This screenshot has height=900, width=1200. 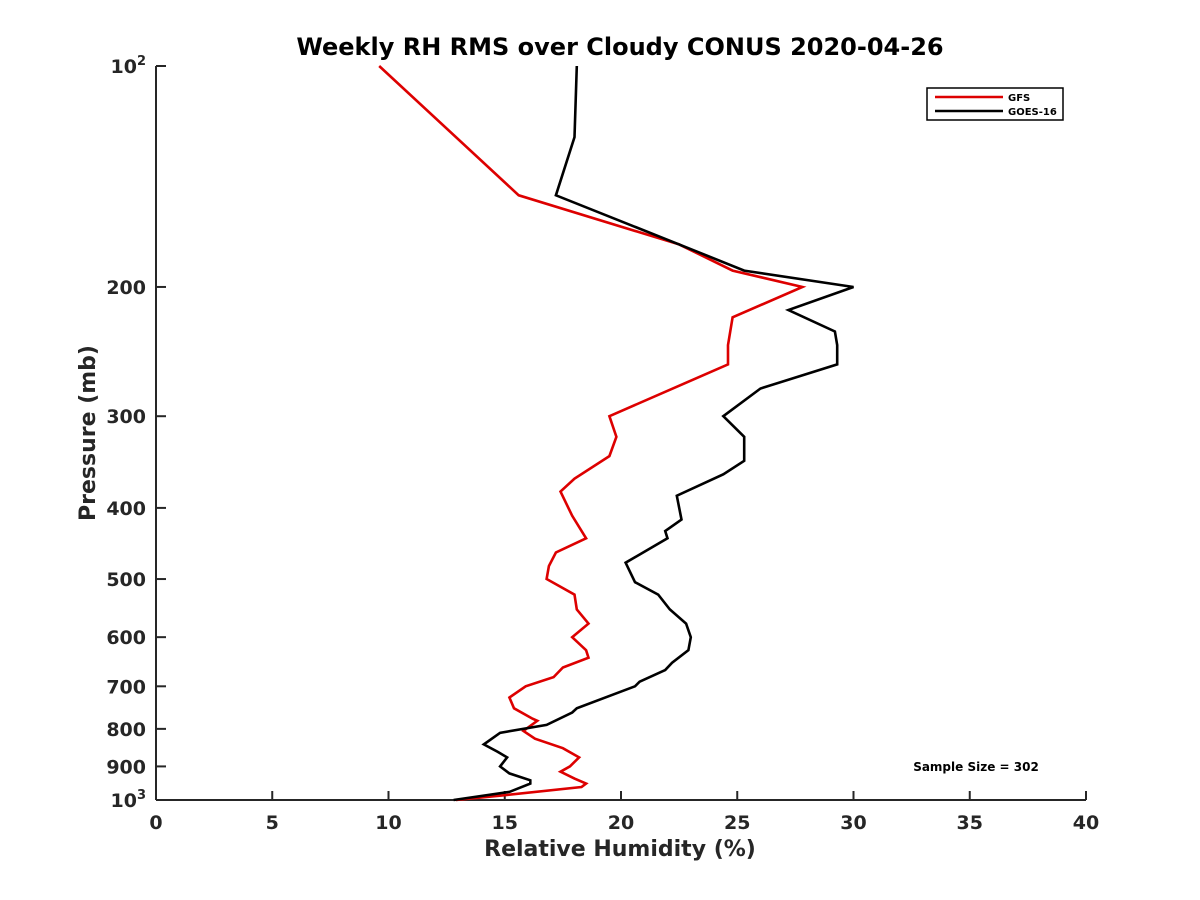 I want to click on x-tick-label: 30, so click(x=853, y=823).